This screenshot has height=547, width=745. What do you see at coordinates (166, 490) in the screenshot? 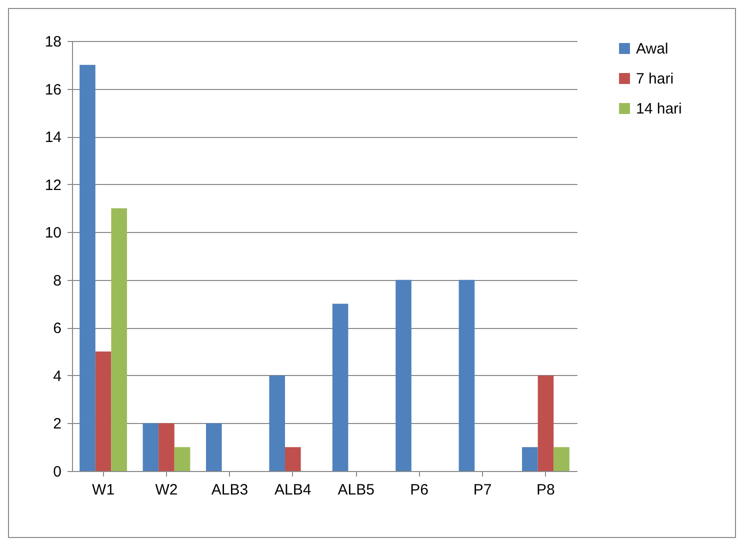
I see `x-tick-label: W2` at bounding box center [166, 490].